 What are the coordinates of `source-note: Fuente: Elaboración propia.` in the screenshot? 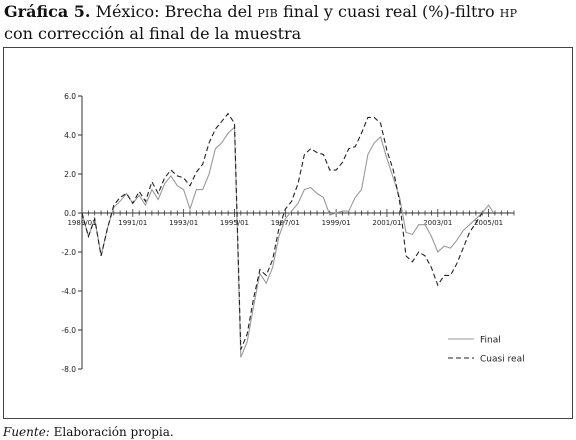 It's located at (88, 432).